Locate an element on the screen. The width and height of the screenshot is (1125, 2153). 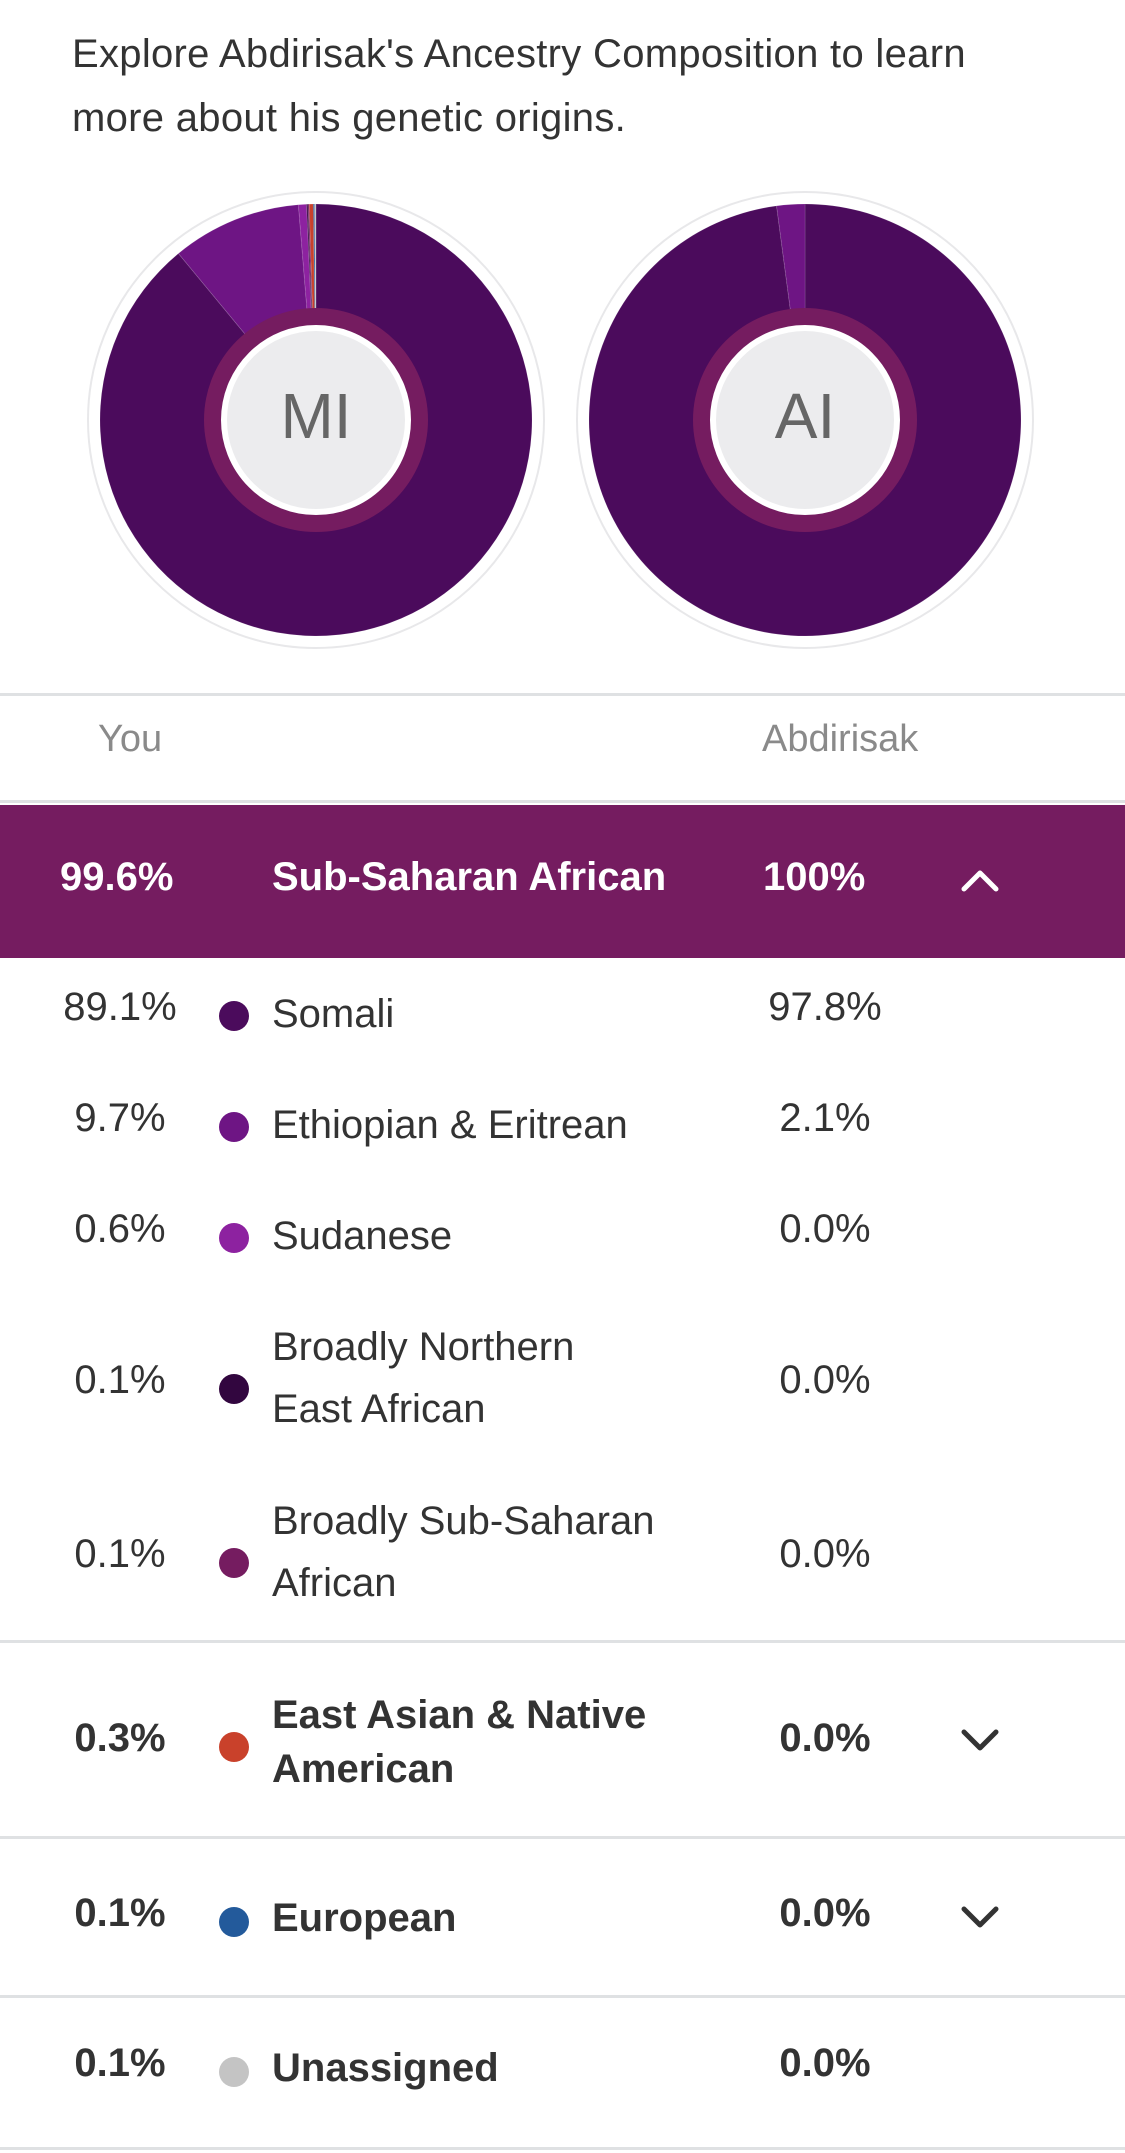
your-ancestry-donut: MI is located at coordinates (316, 420).